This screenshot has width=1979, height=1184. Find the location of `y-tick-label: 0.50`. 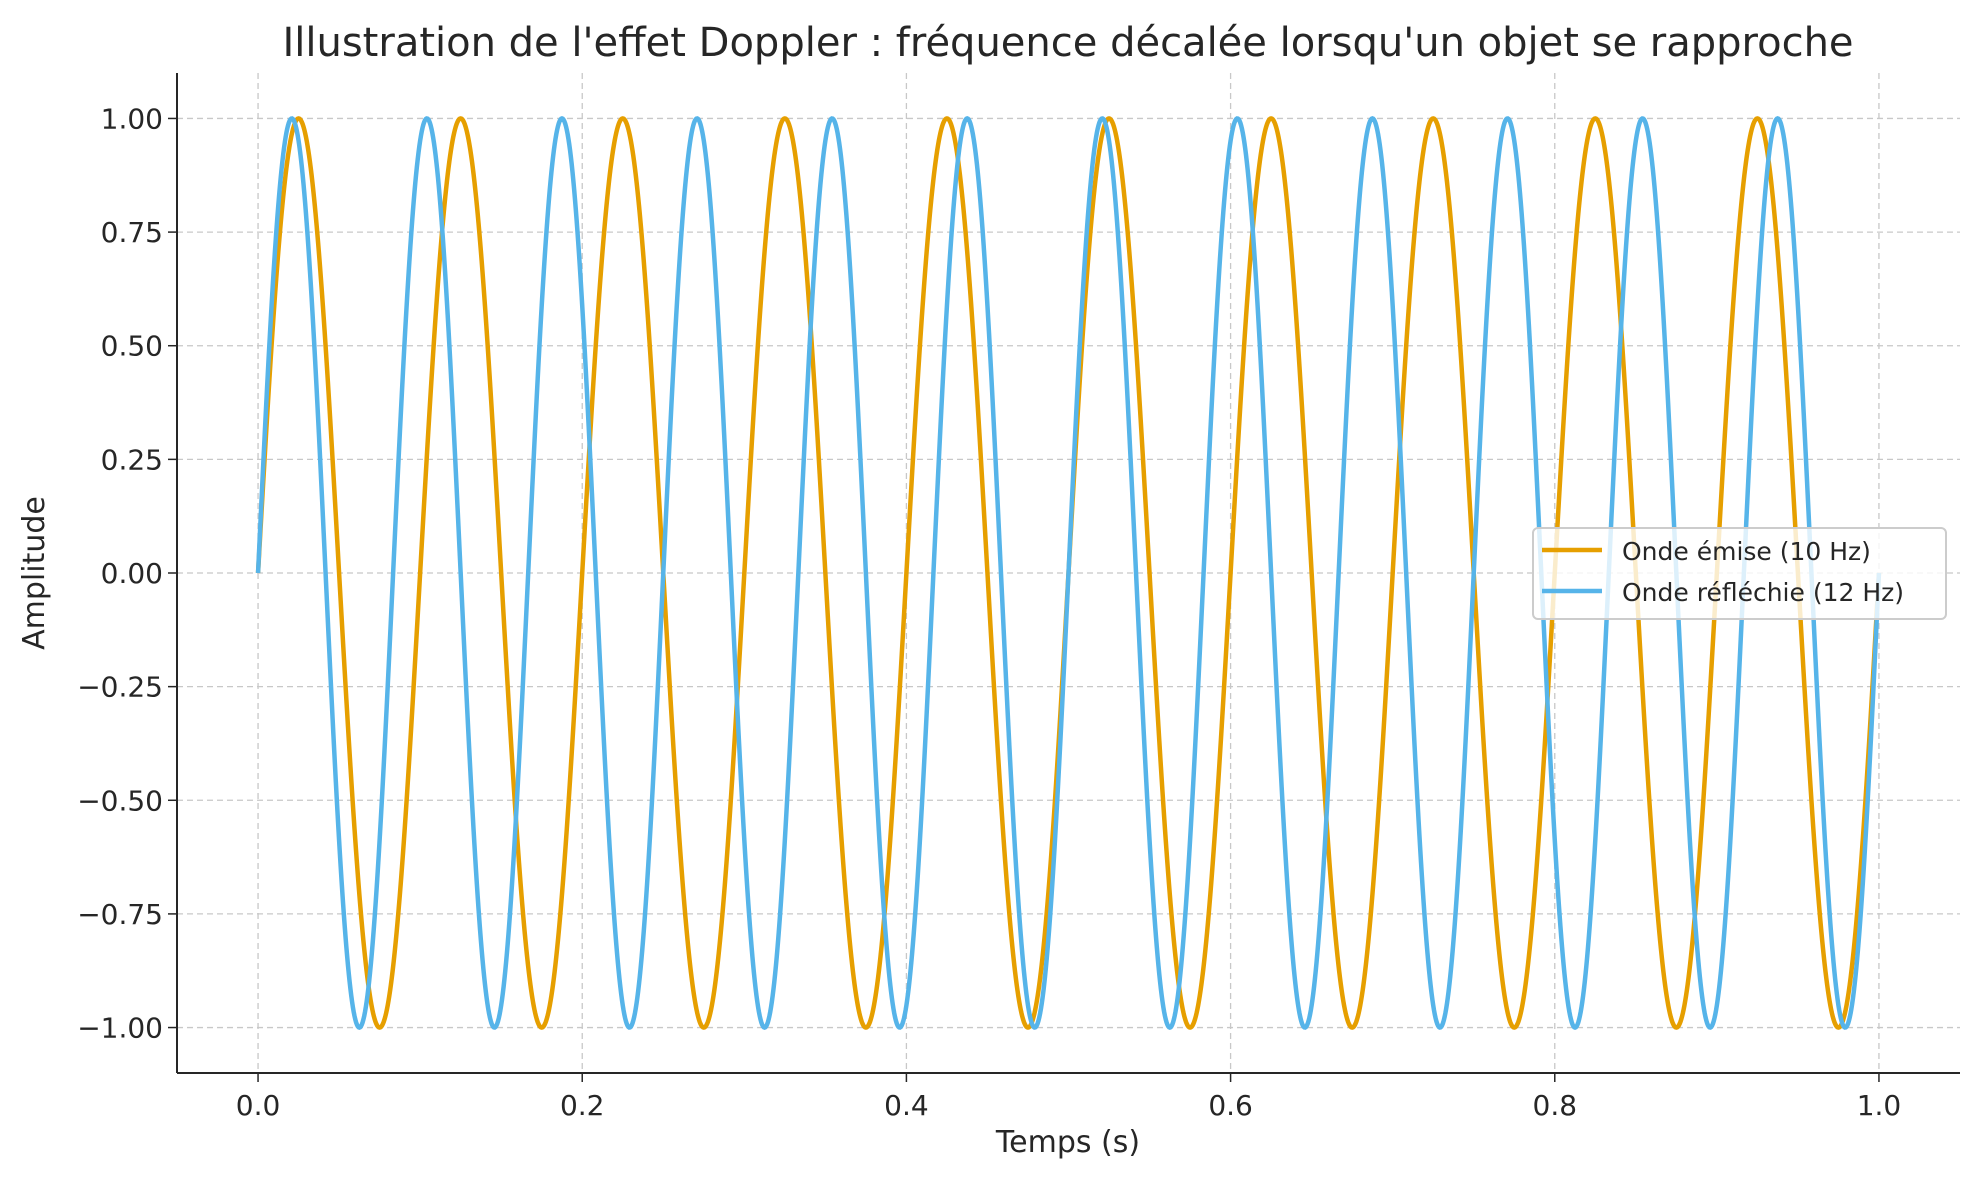

y-tick-label: 0.50 is located at coordinates (132, 346).